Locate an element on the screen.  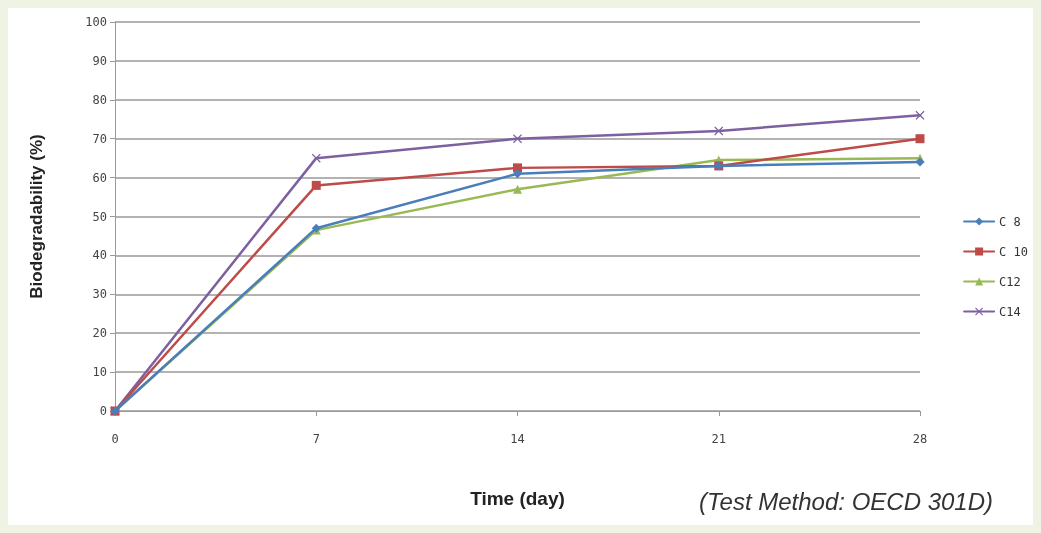
y-tick-label: 40 is located at coordinates (99, 255).